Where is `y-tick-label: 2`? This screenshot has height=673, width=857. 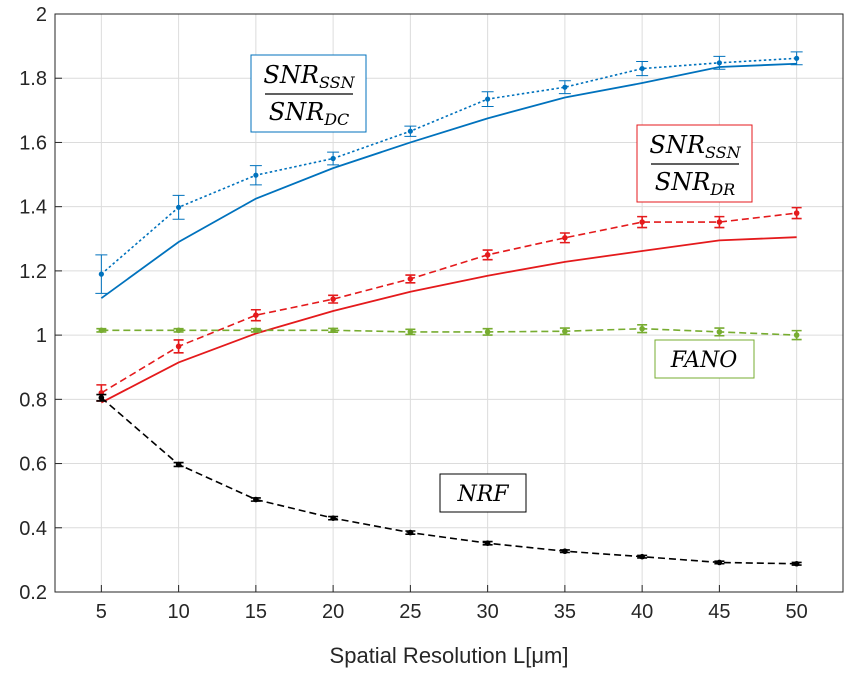 y-tick-label: 2 is located at coordinates (41, 15).